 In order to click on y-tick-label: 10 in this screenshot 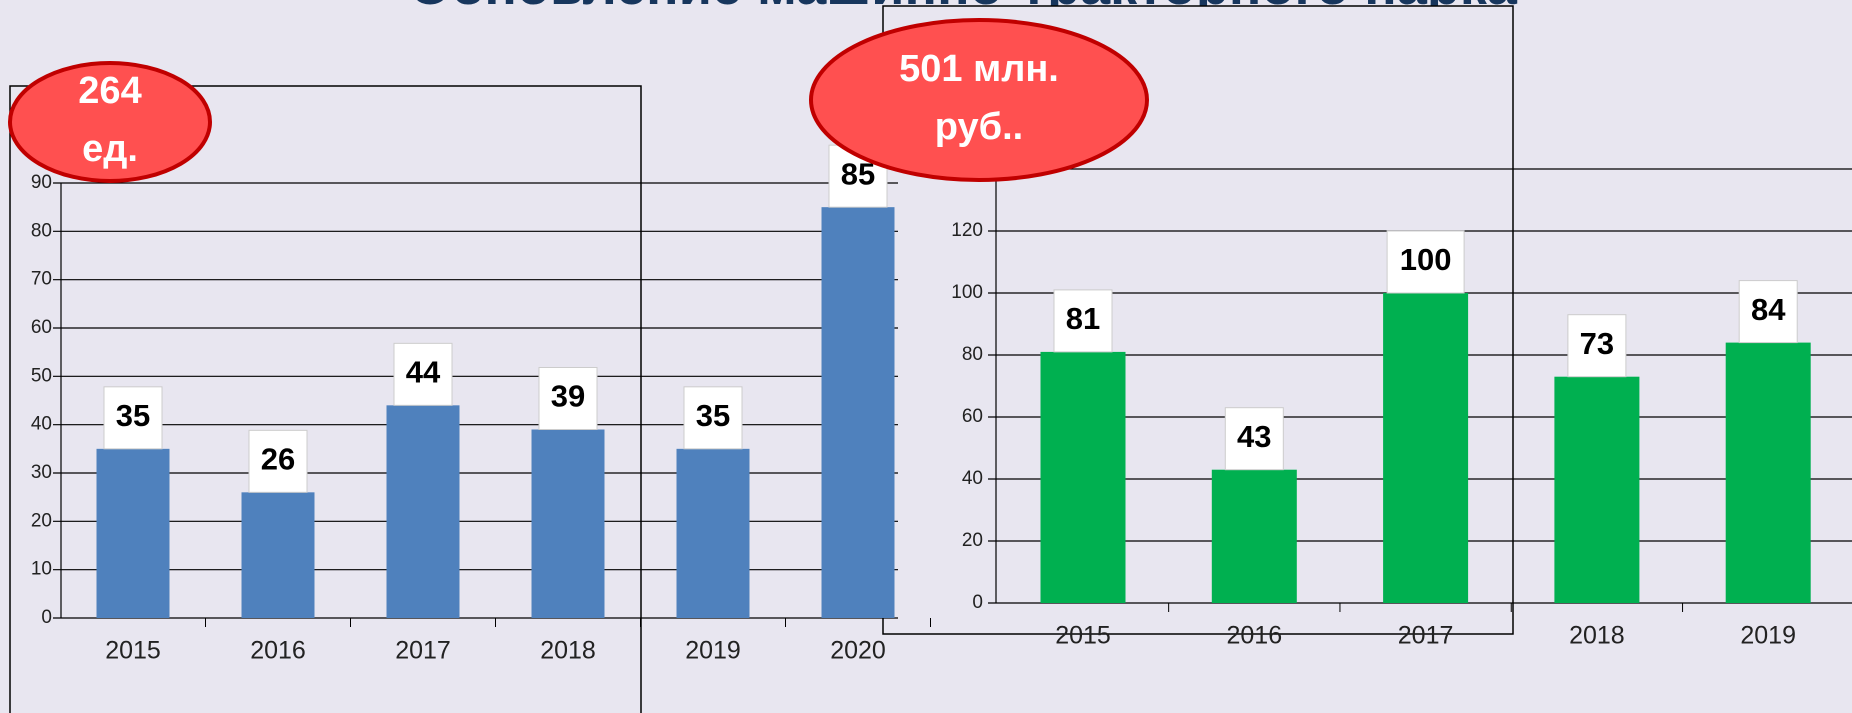, I will do `click(41, 569)`.